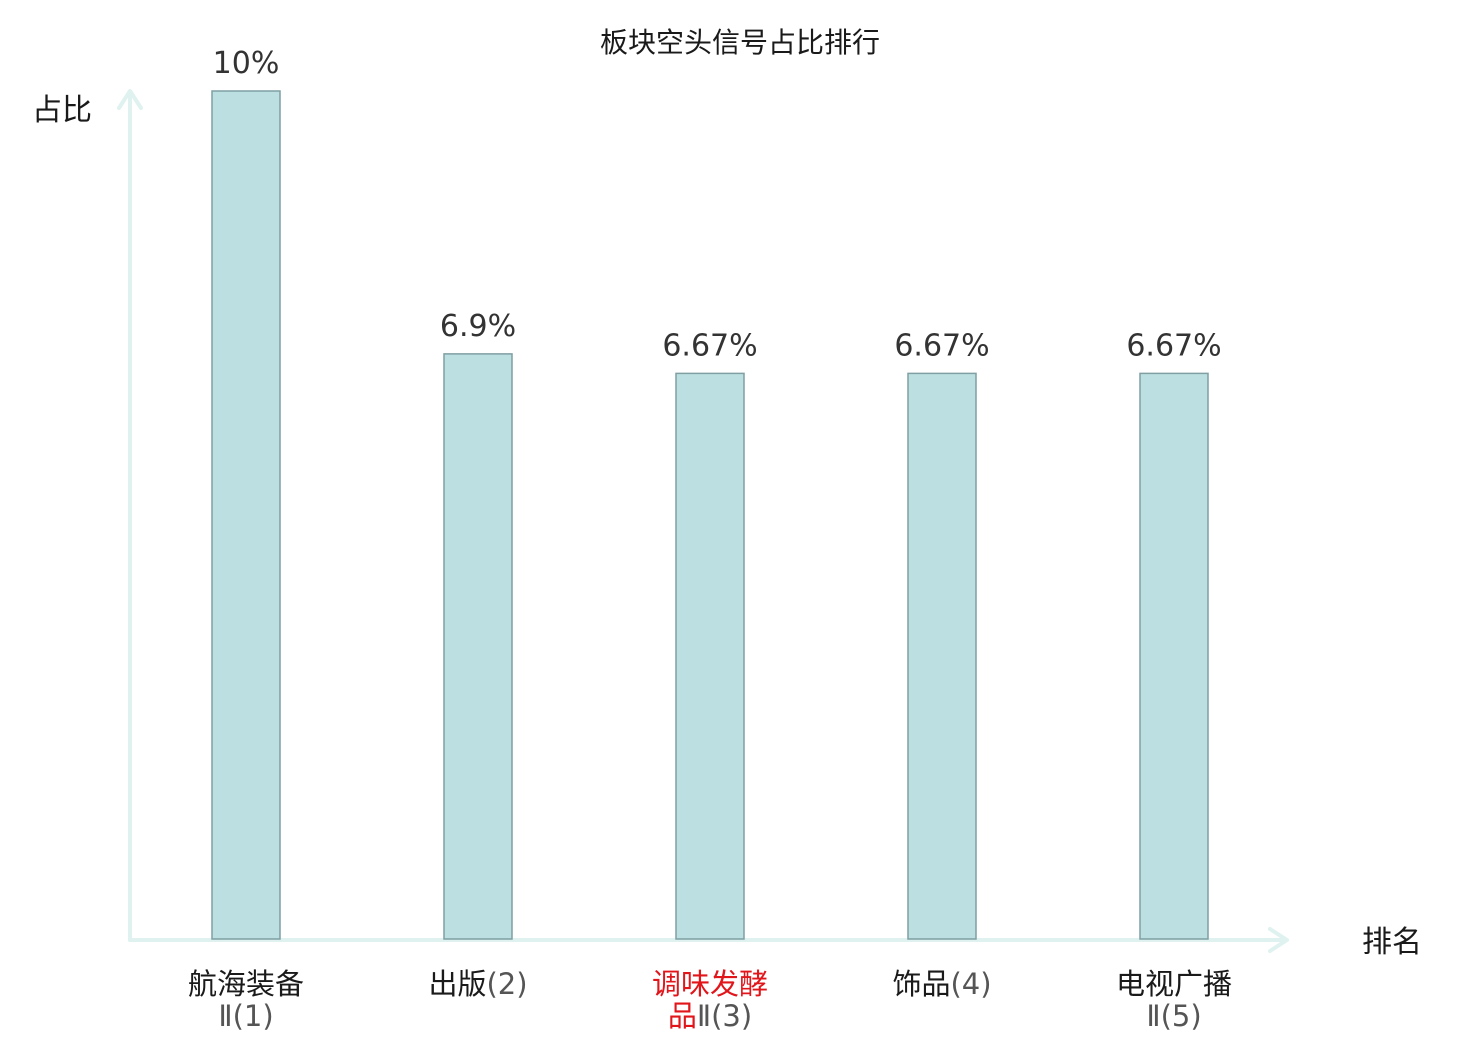  I want to click on category-label-5: 电视广播 Ⅱ(5), so click(1174, 1000).